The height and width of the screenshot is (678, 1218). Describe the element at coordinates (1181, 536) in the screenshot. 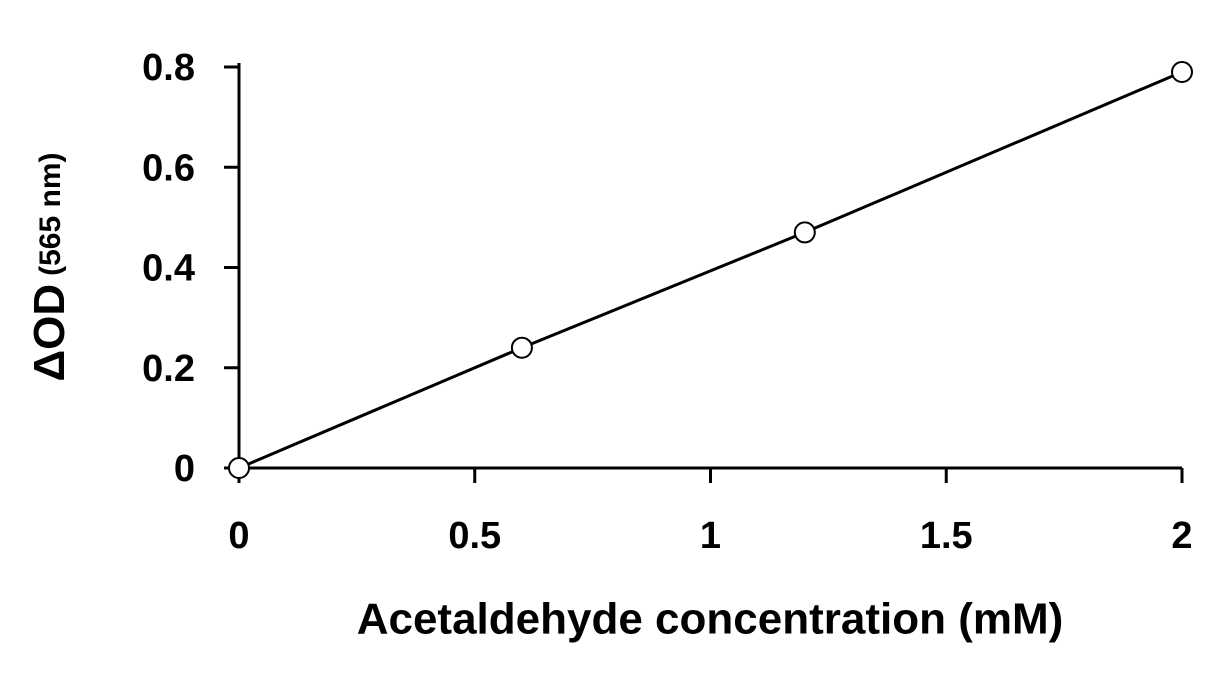

I see `x-tick-label: 2` at that location.